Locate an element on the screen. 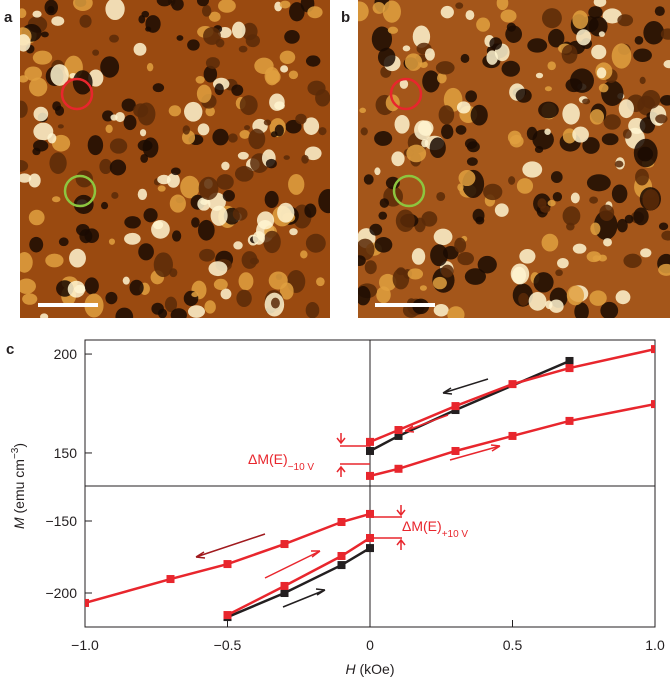 The height and width of the screenshot is (687, 670). annotation: ΔM(E)+10 V is located at coordinates (435, 529).